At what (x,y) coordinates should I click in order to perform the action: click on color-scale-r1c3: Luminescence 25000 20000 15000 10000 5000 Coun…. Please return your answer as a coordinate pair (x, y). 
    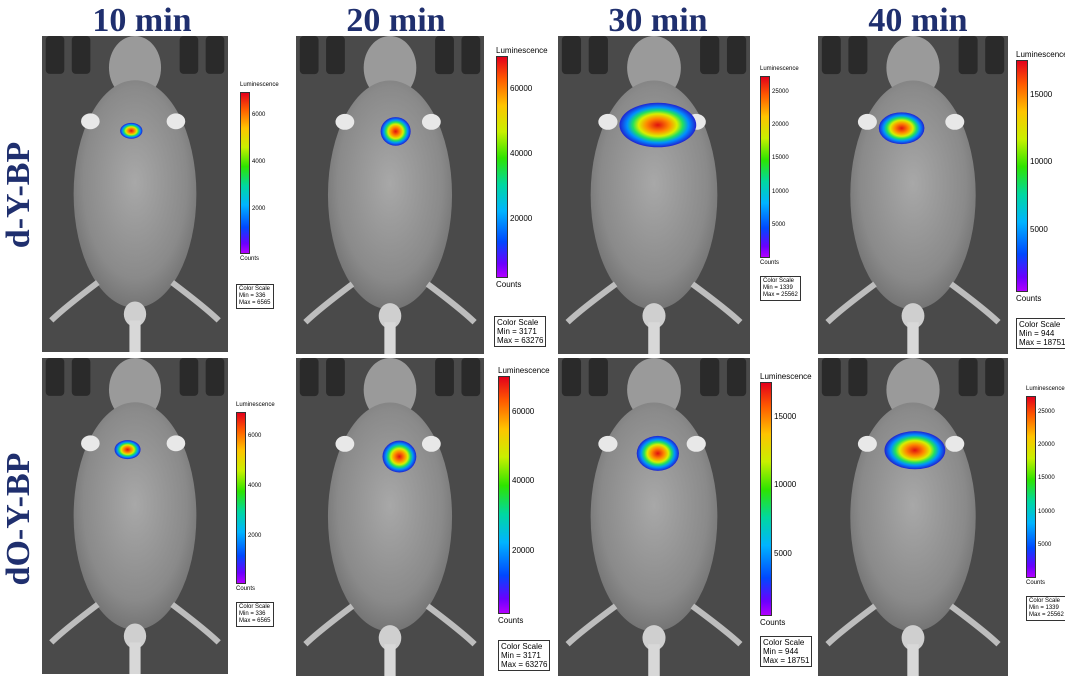
    Looking at the image, I should click on (788, 184).